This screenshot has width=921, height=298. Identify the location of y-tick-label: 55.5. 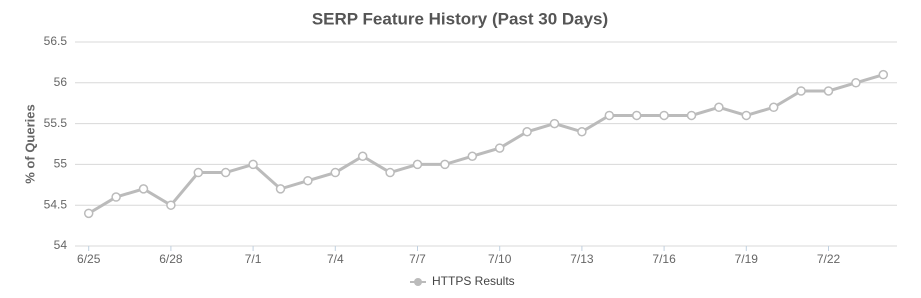
(56, 123).